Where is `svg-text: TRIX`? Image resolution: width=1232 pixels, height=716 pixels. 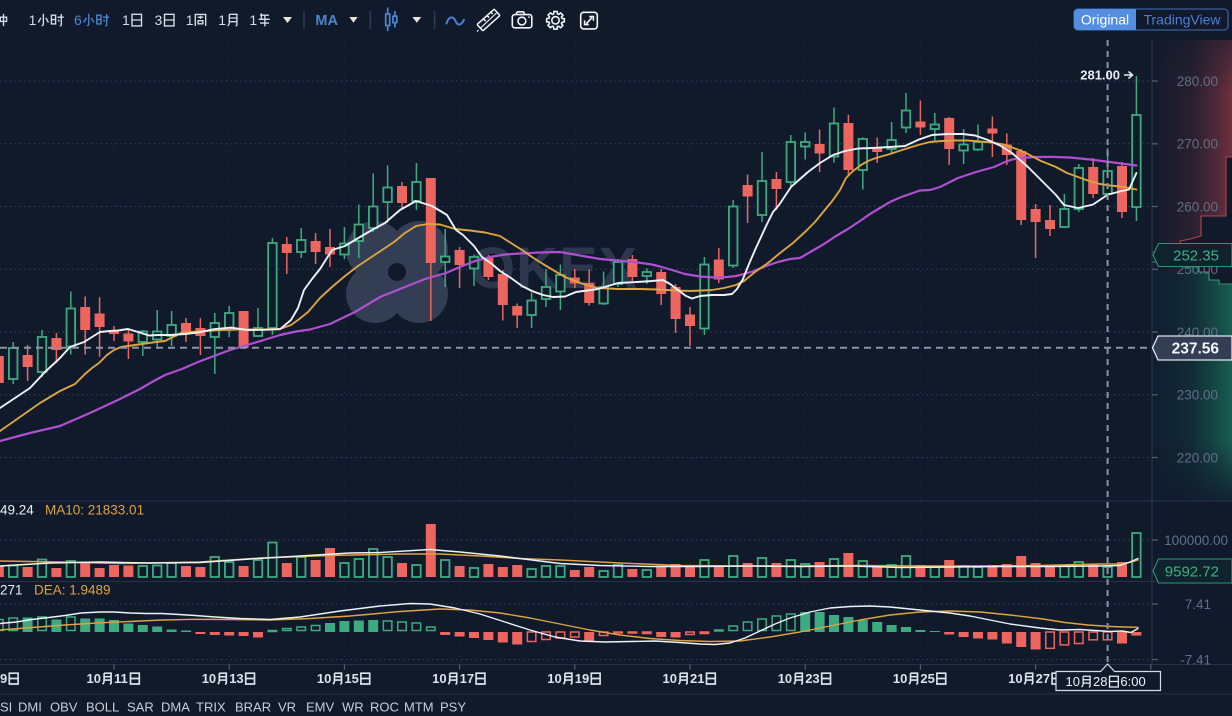
svg-text: TRIX is located at coordinates (211, 707).